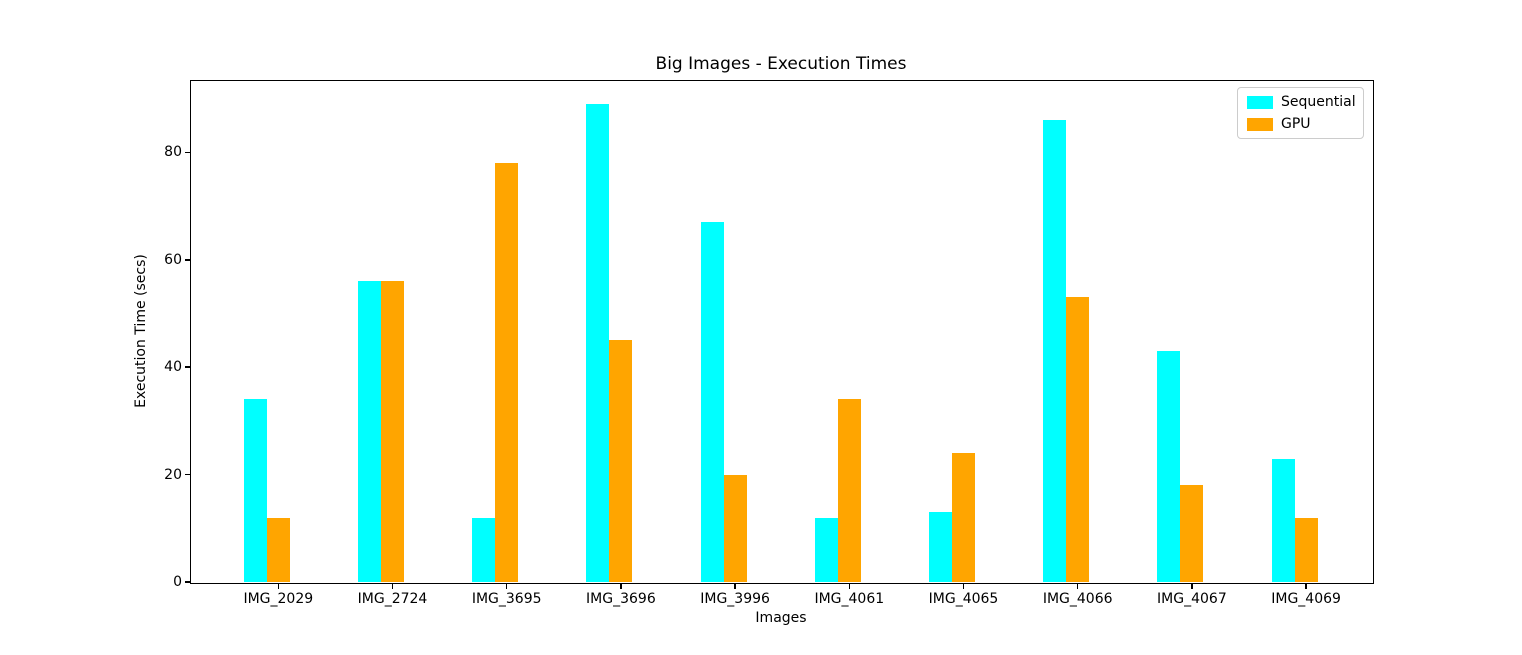 The width and height of the screenshot is (1522, 655). I want to click on y-tick-label-20: 20, so click(173, 474).